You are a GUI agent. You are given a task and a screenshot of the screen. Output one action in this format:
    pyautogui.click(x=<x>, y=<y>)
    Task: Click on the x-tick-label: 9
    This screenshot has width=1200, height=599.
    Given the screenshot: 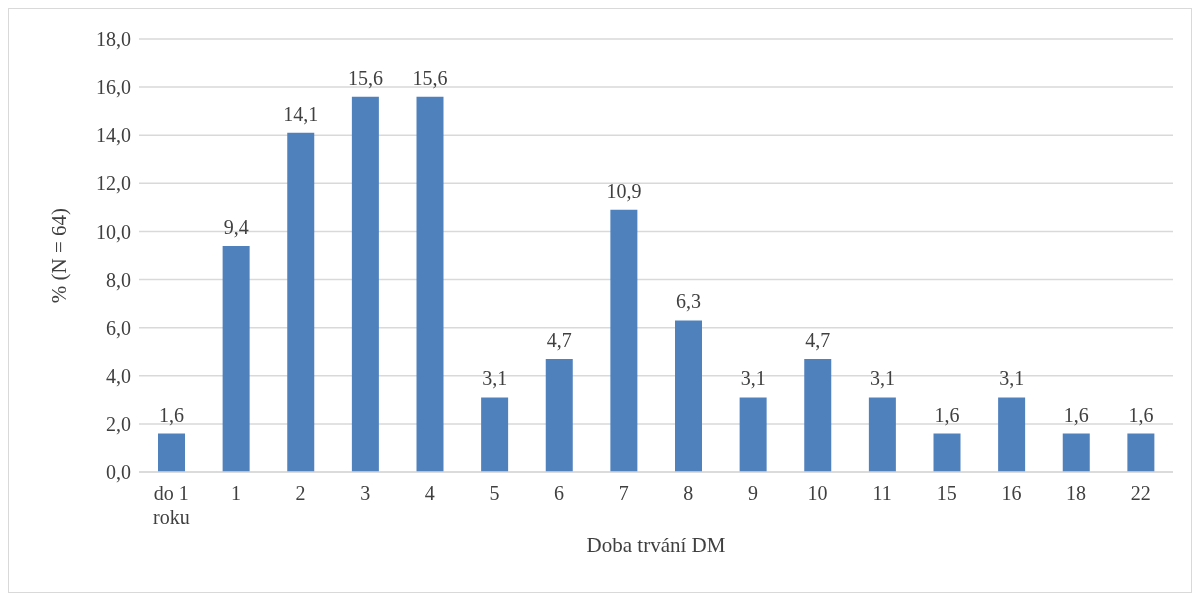 What is the action you would take?
    pyautogui.click(x=752, y=493)
    